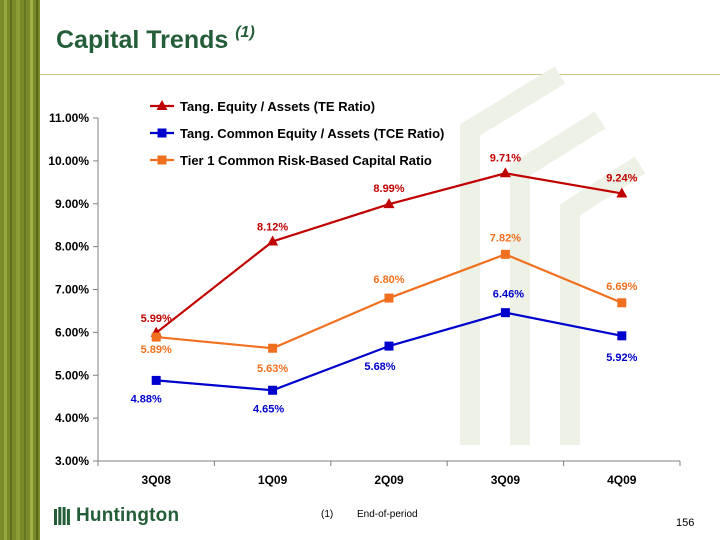 Image resolution: width=720 pixels, height=540 pixels. What do you see at coordinates (72, 204) in the screenshot?
I see `y-tick-label: 9.00%` at bounding box center [72, 204].